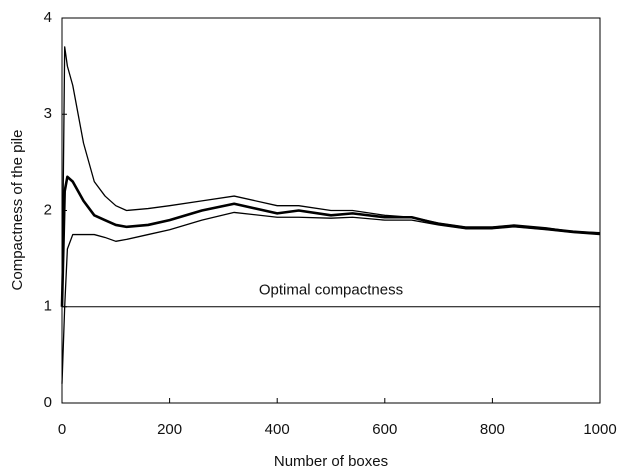  What do you see at coordinates (17, 210) in the screenshot?
I see `y-axis-label: Compactness of the pile` at bounding box center [17, 210].